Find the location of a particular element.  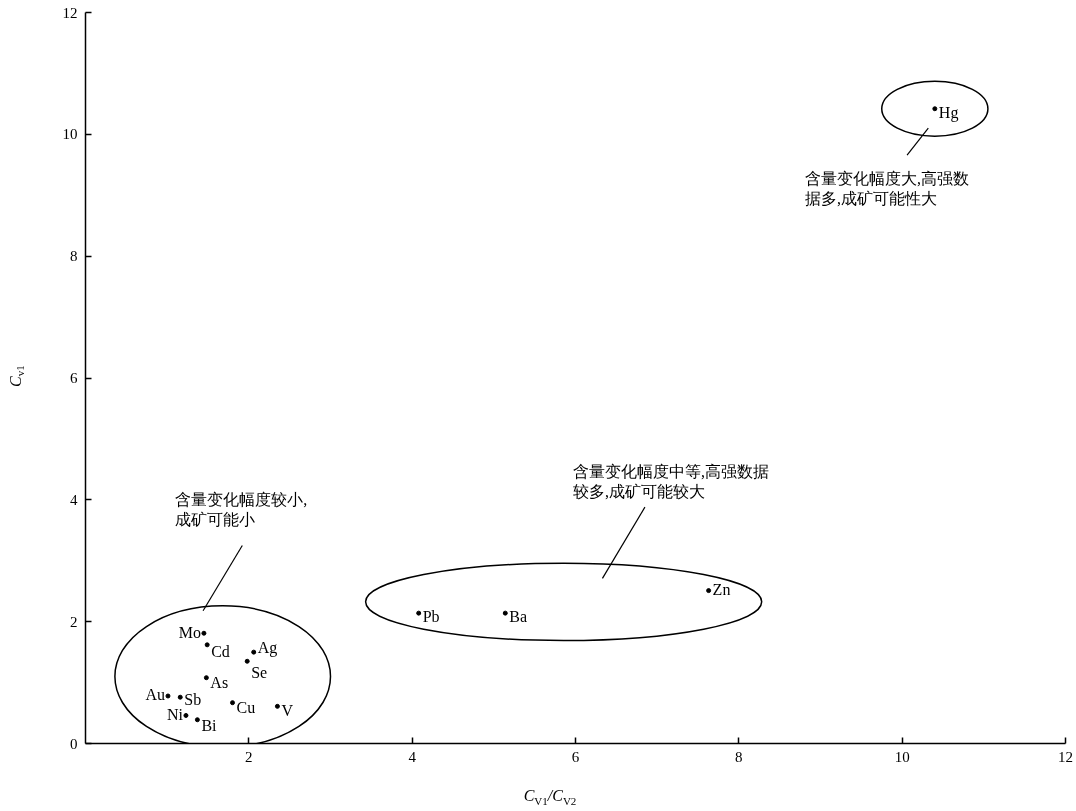

data-label: Au is located at coordinates (155, 695).